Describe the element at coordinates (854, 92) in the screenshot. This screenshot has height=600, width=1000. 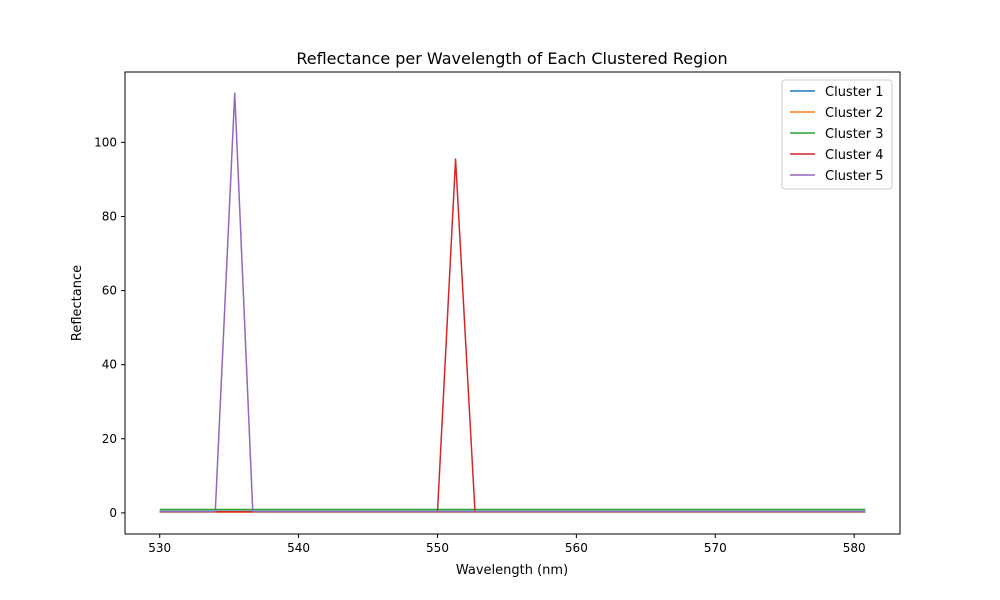
I see `legend-label-cluster-1: Cluster 1` at that location.